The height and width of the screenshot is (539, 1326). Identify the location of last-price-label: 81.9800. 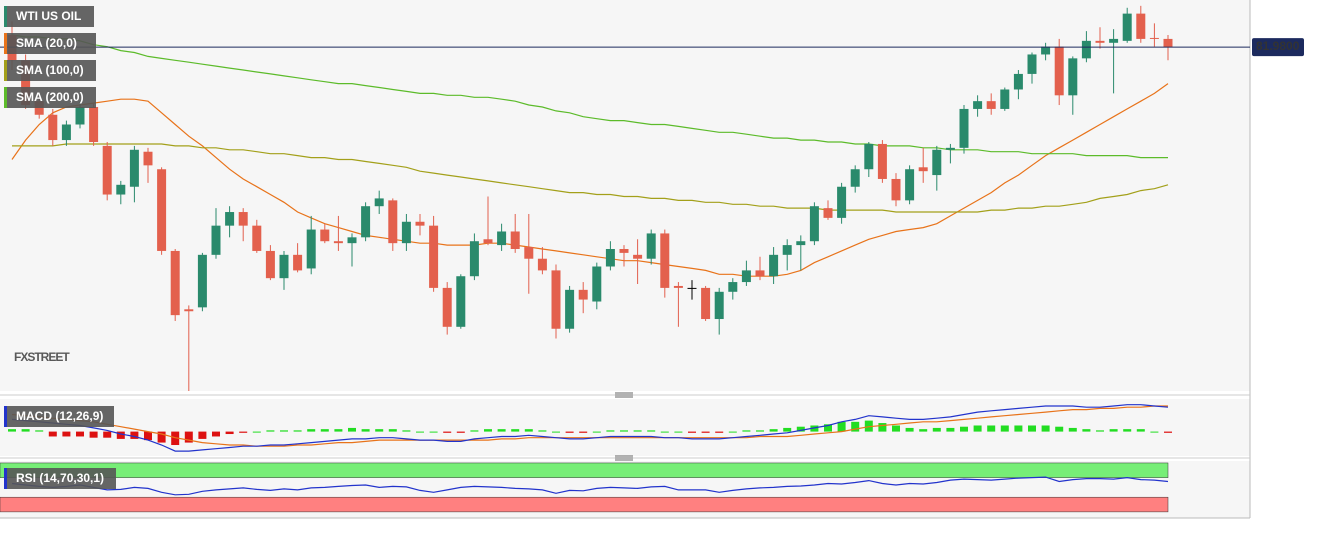
(1278, 46).